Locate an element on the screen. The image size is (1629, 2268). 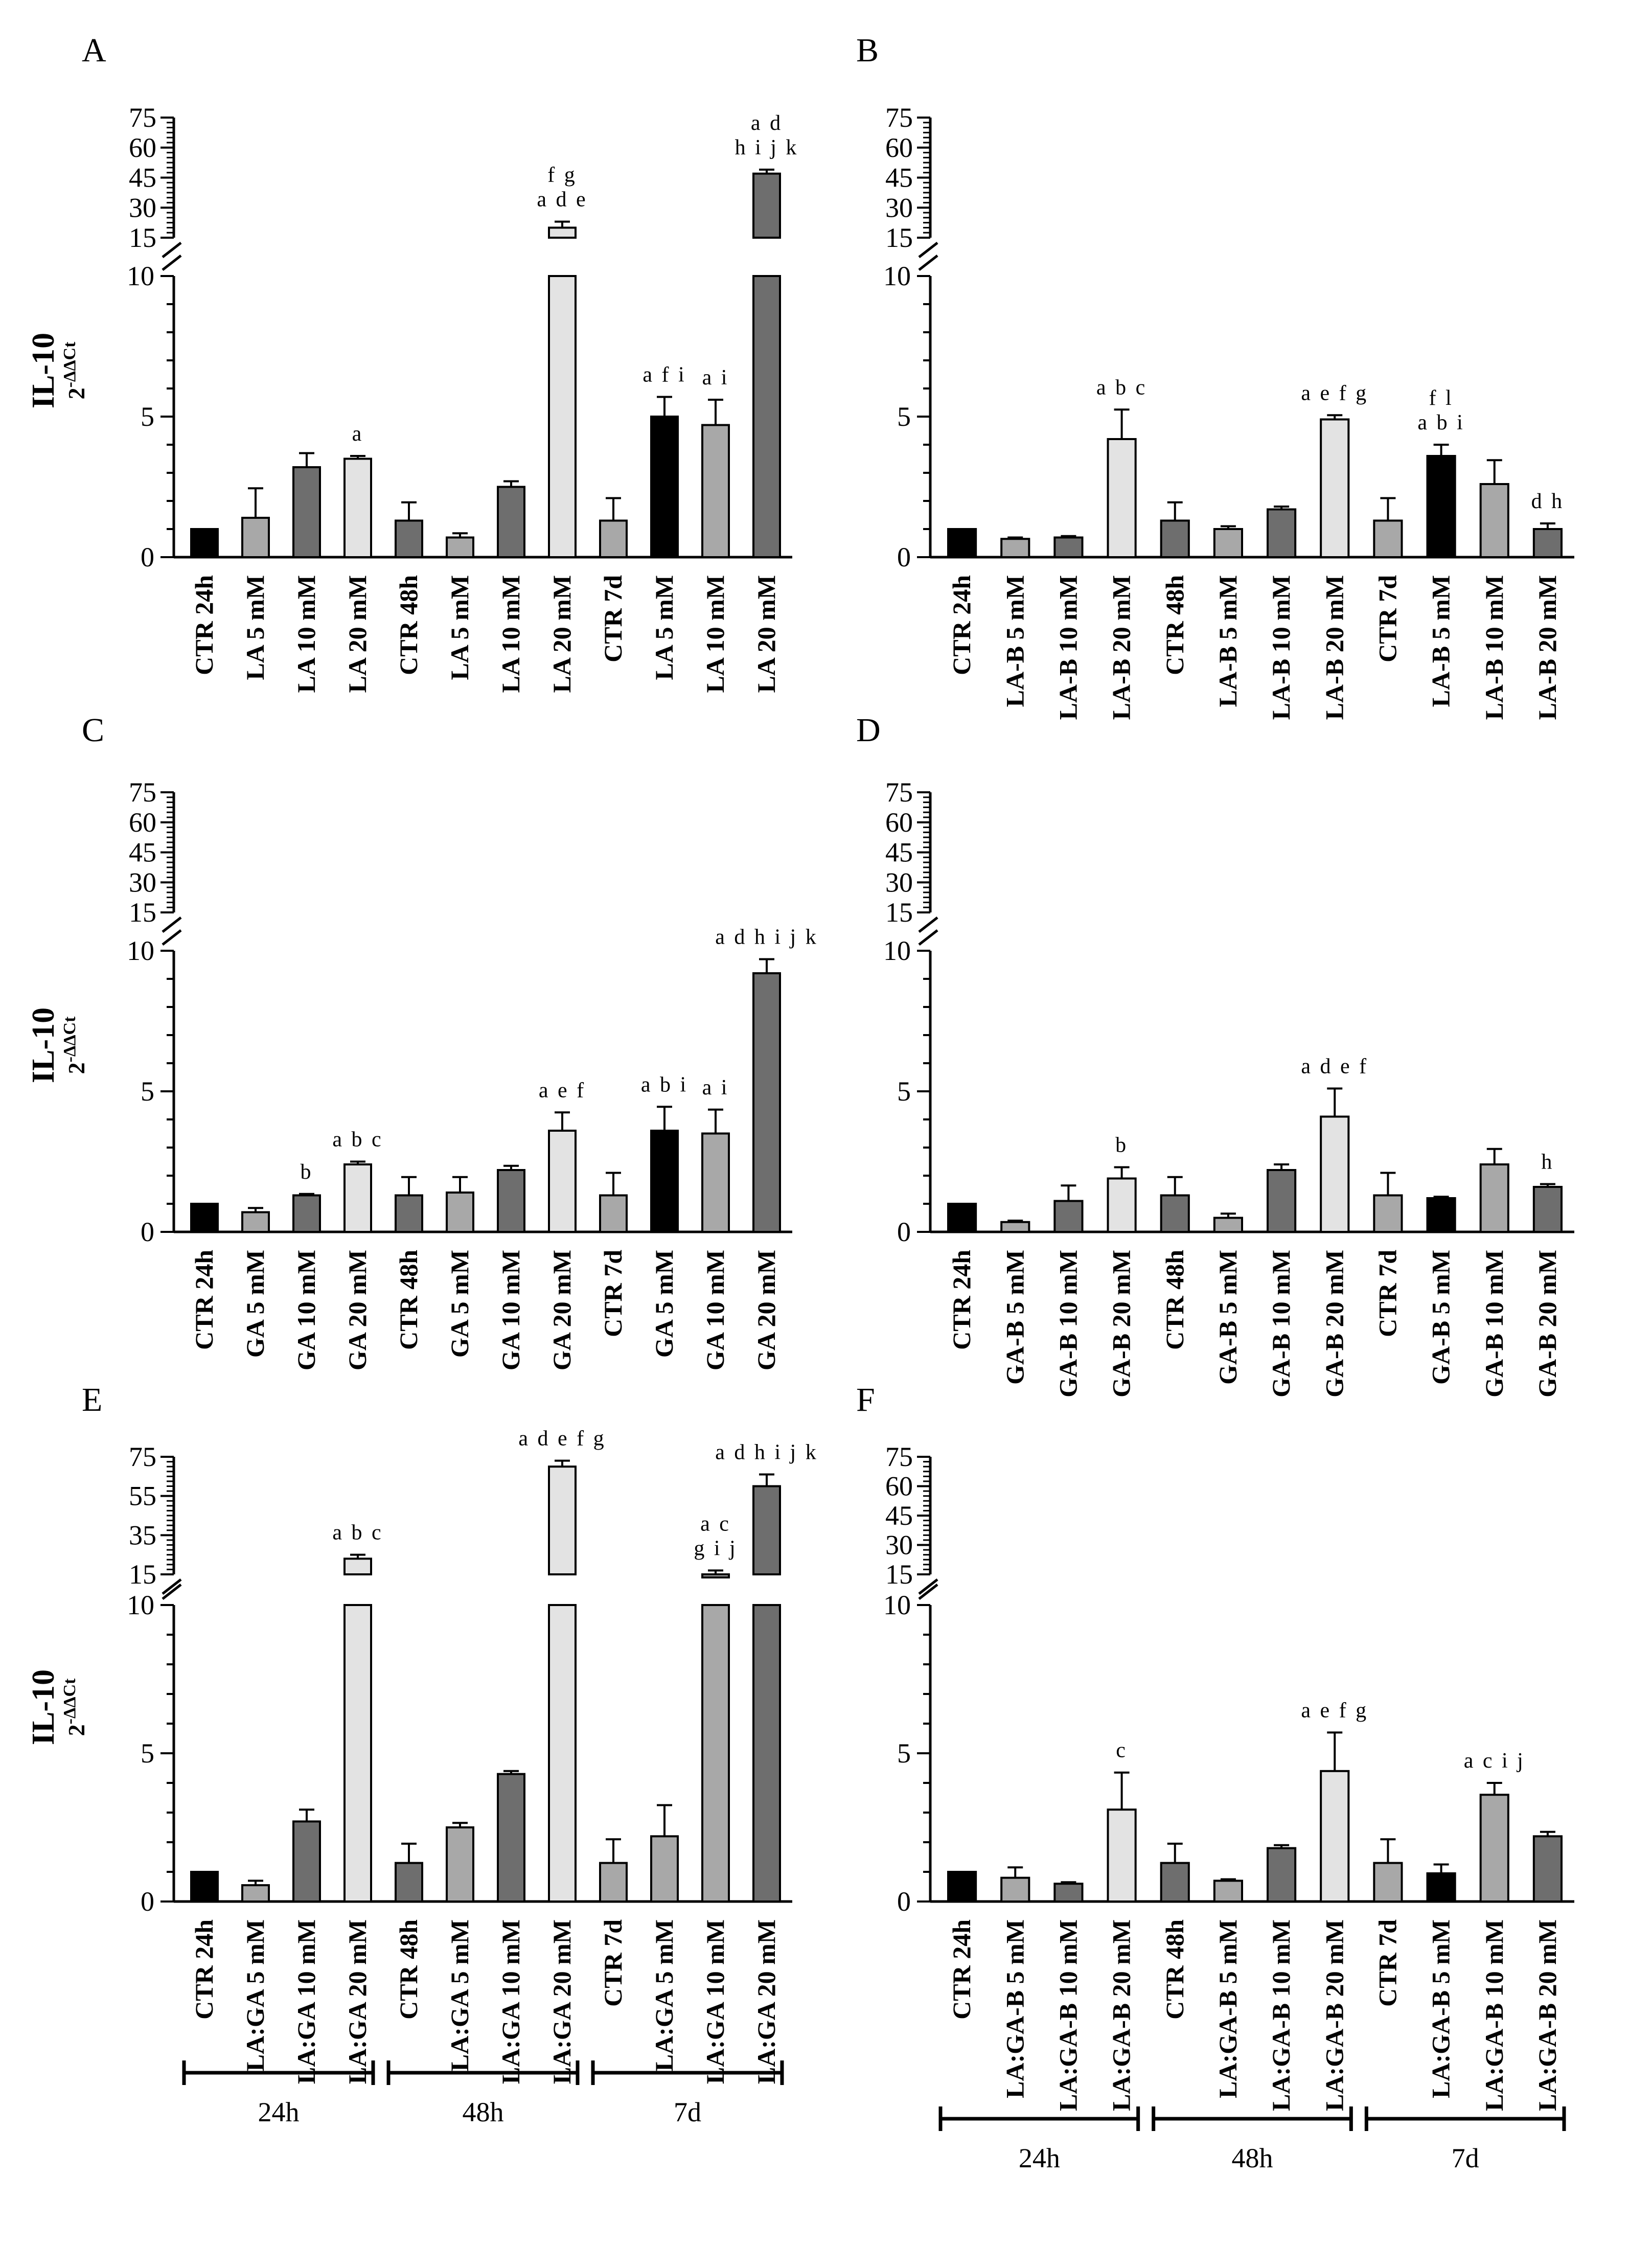
y-tick-label: 30 is located at coordinates (142, 207).